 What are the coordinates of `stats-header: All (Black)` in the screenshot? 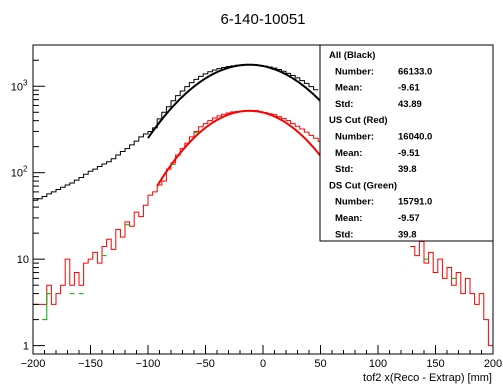 It's located at (352, 55).